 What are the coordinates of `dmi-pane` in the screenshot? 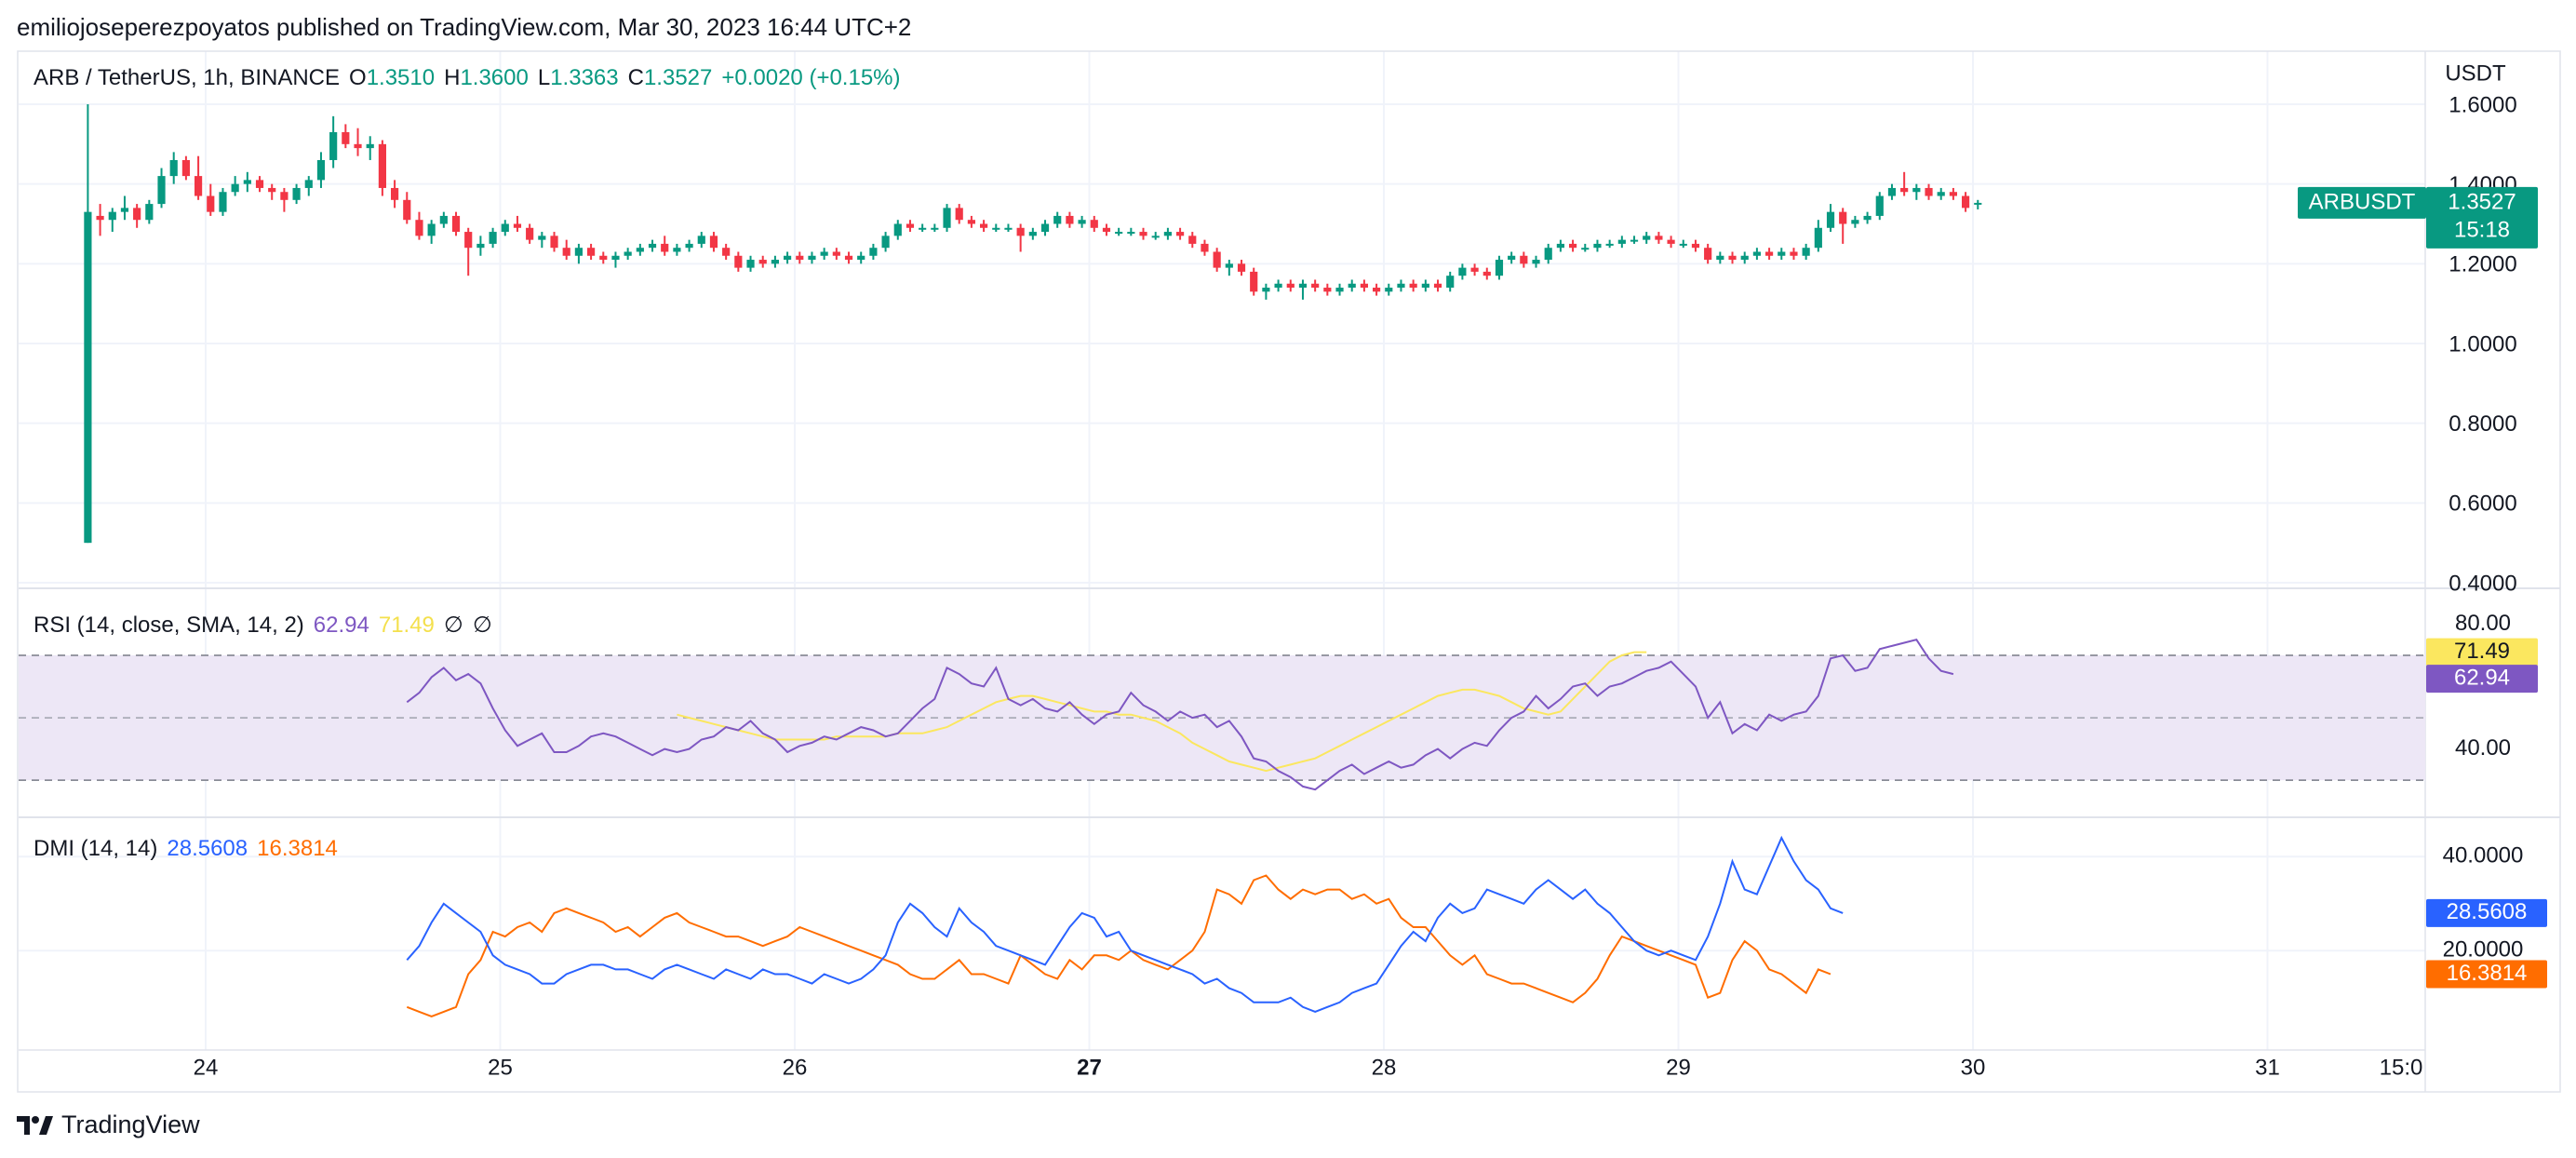 It's located at (1125, 926).